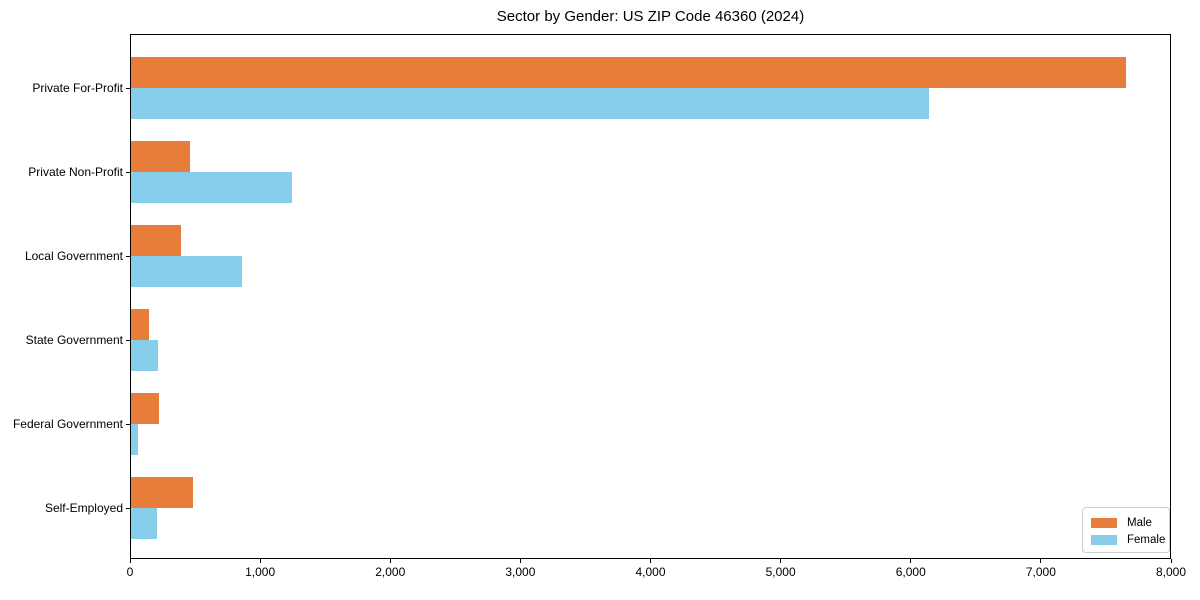  I want to click on y-axis-category-label: Private Non-Profit, so click(75, 172).